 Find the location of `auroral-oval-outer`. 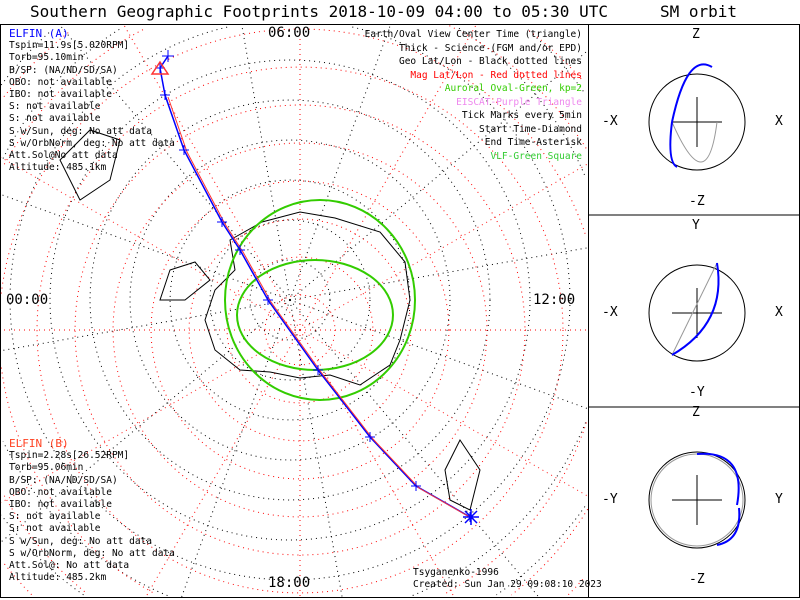

auroral-oval-outer is located at coordinates (320, 300).